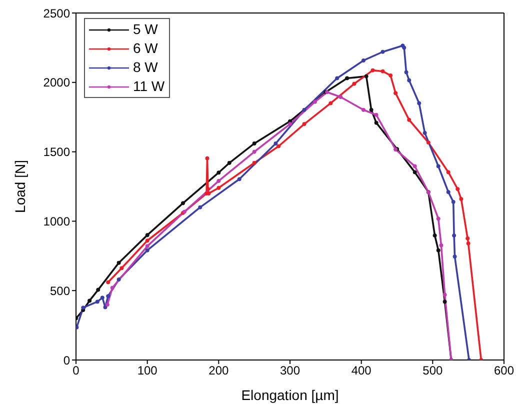 This screenshot has width=527, height=420. What do you see at coordinates (361, 371) in the screenshot?
I see `x-tick-label: 400` at bounding box center [361, 371].